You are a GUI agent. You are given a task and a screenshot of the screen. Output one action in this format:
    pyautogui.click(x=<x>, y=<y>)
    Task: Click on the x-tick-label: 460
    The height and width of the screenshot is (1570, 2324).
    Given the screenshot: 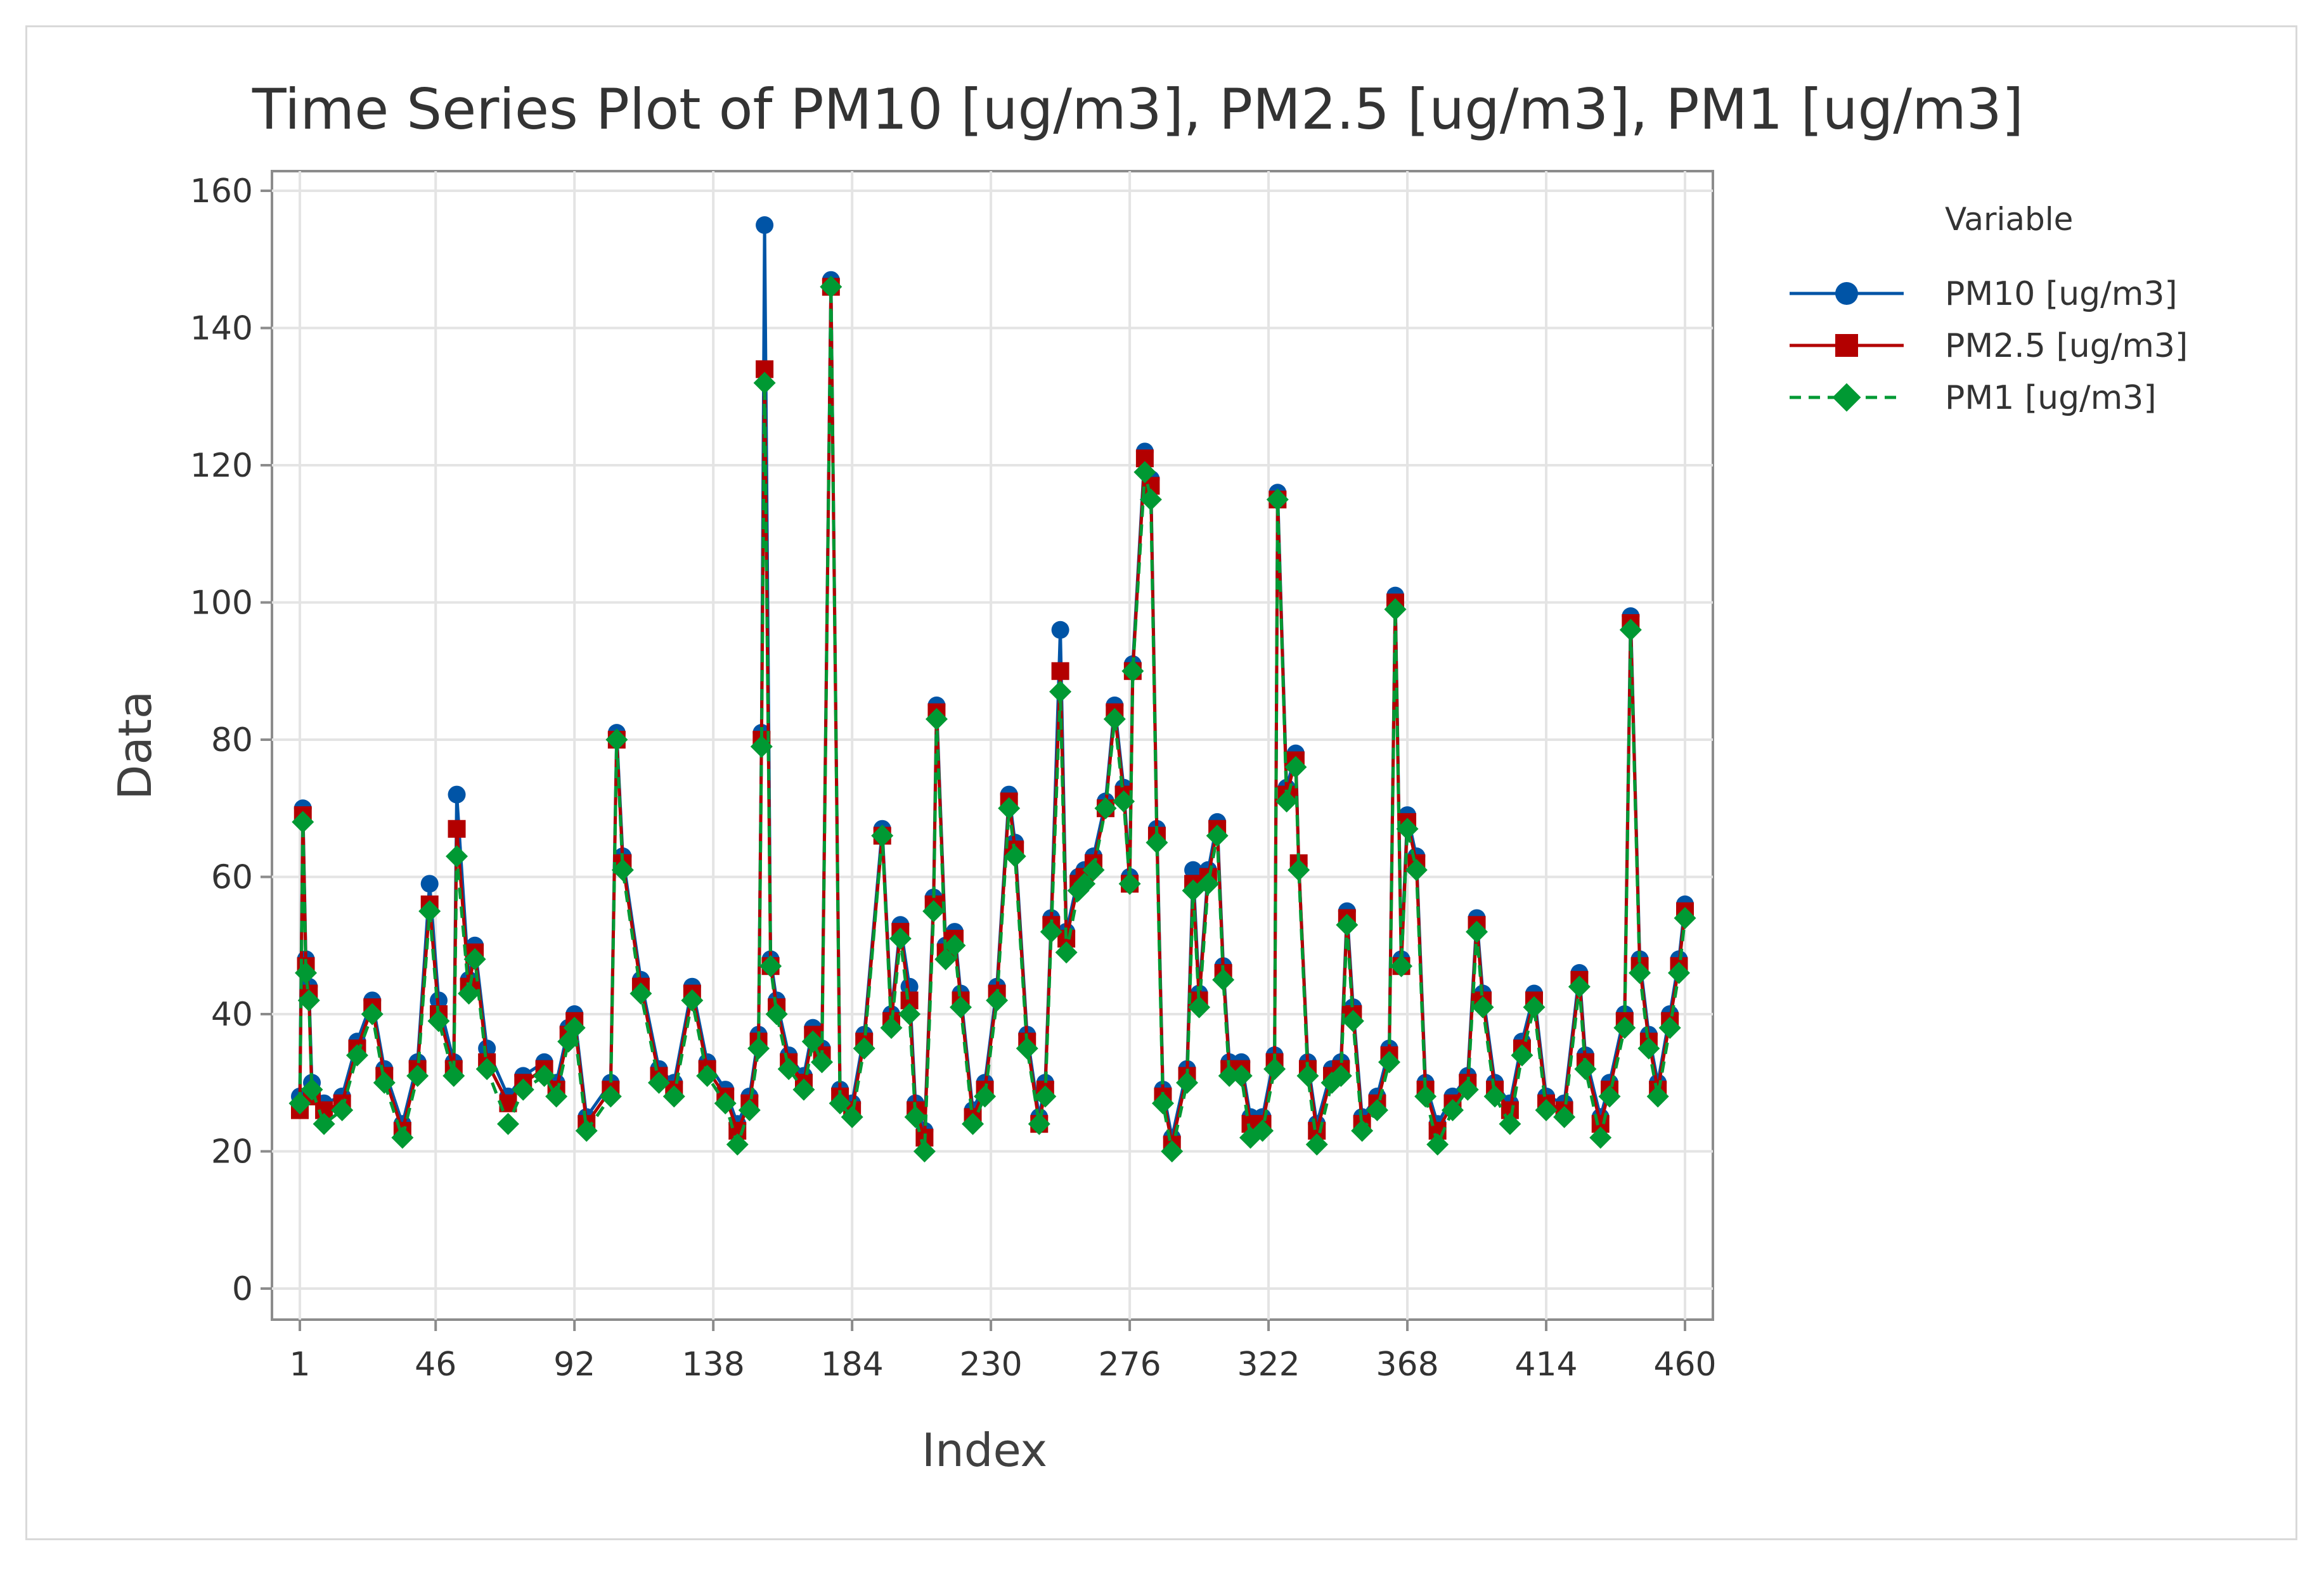 What is the action you would take?
    pyautogui.click(x=1685, y=1365)
    